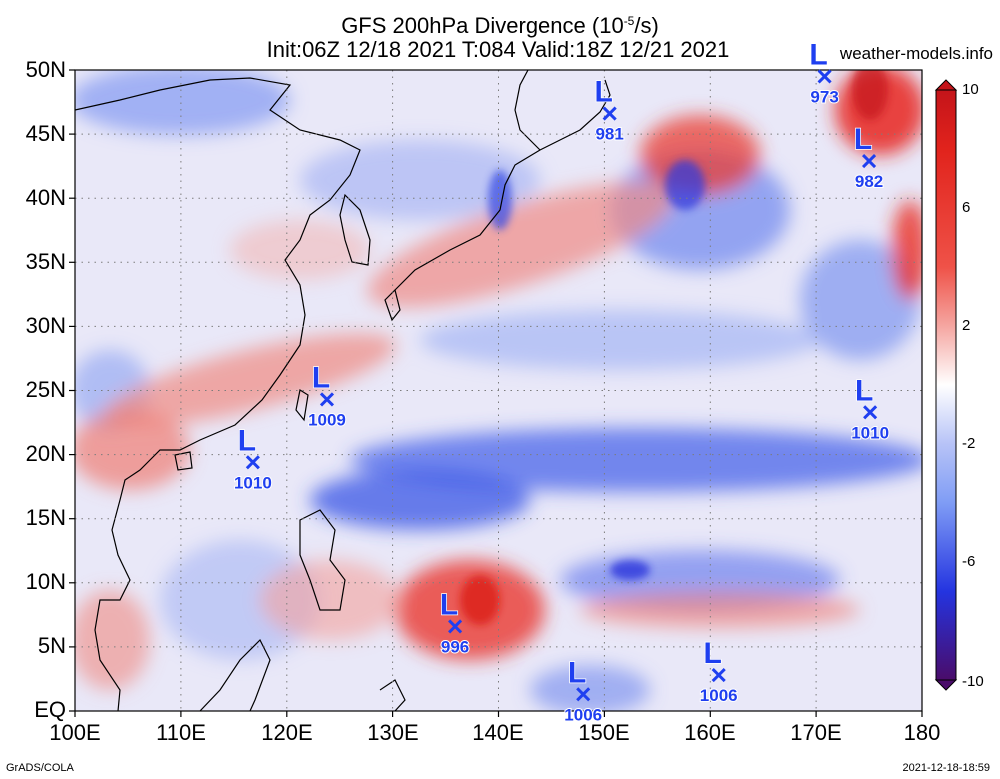 This screenshot has width=1000, height=779. I want to click on colorbar-scale, so click(946, 385).